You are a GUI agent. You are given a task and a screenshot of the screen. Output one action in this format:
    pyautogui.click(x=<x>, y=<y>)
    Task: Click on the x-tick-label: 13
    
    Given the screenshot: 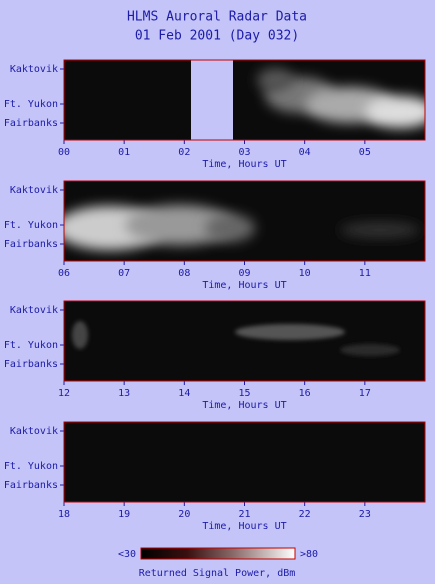 What is the action you would take?
    pyautogui.click(x=124, y=393)
    